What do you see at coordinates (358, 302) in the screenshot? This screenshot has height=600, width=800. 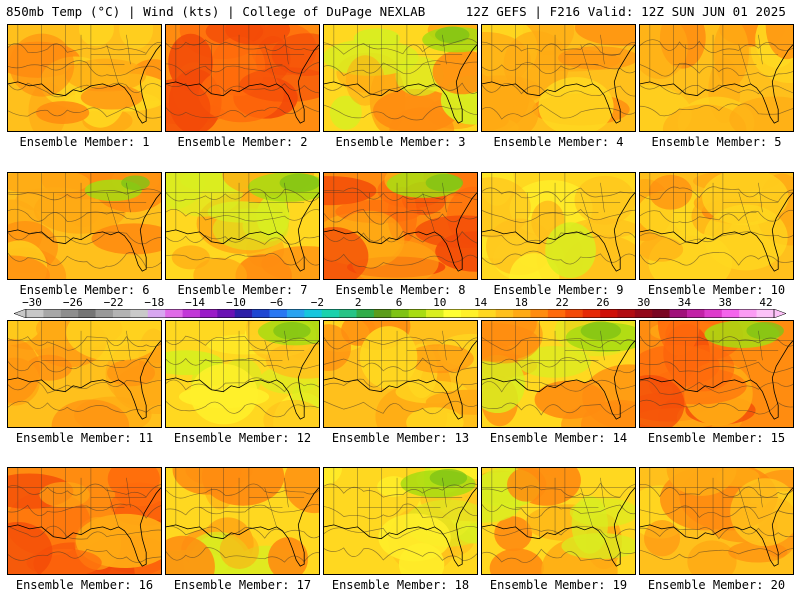 I see `colorbar-tick-label: 2` at bounding box center [358, 302].